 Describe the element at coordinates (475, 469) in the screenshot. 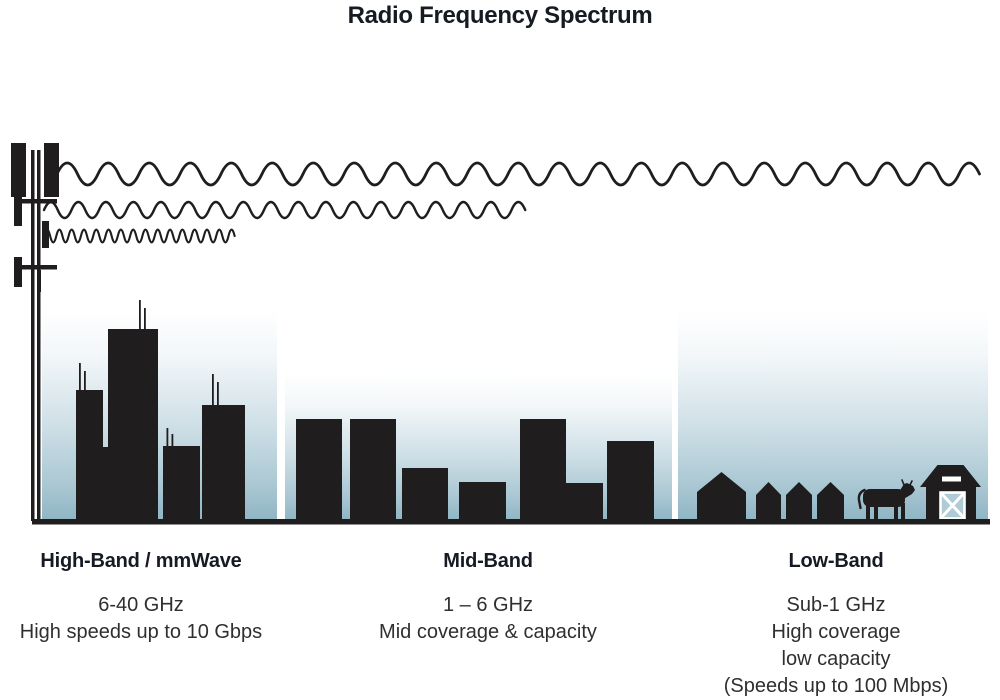

I see `town-skyline-mid-band` at that location.